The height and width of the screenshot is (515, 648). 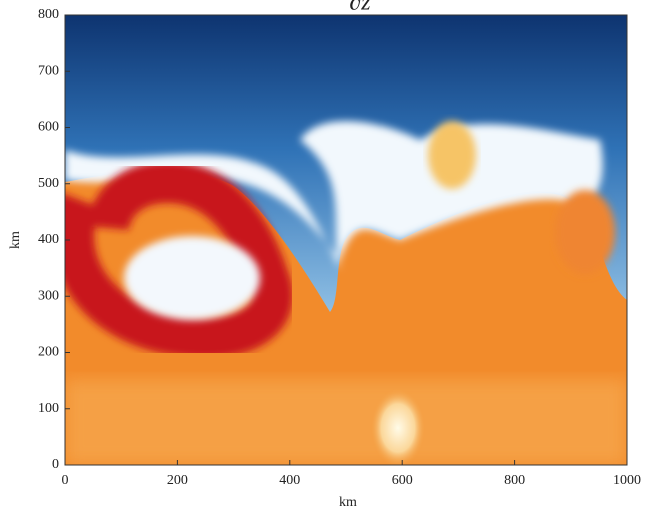 I want to click on y-tick-label: 100, so click(x=48, y=408).